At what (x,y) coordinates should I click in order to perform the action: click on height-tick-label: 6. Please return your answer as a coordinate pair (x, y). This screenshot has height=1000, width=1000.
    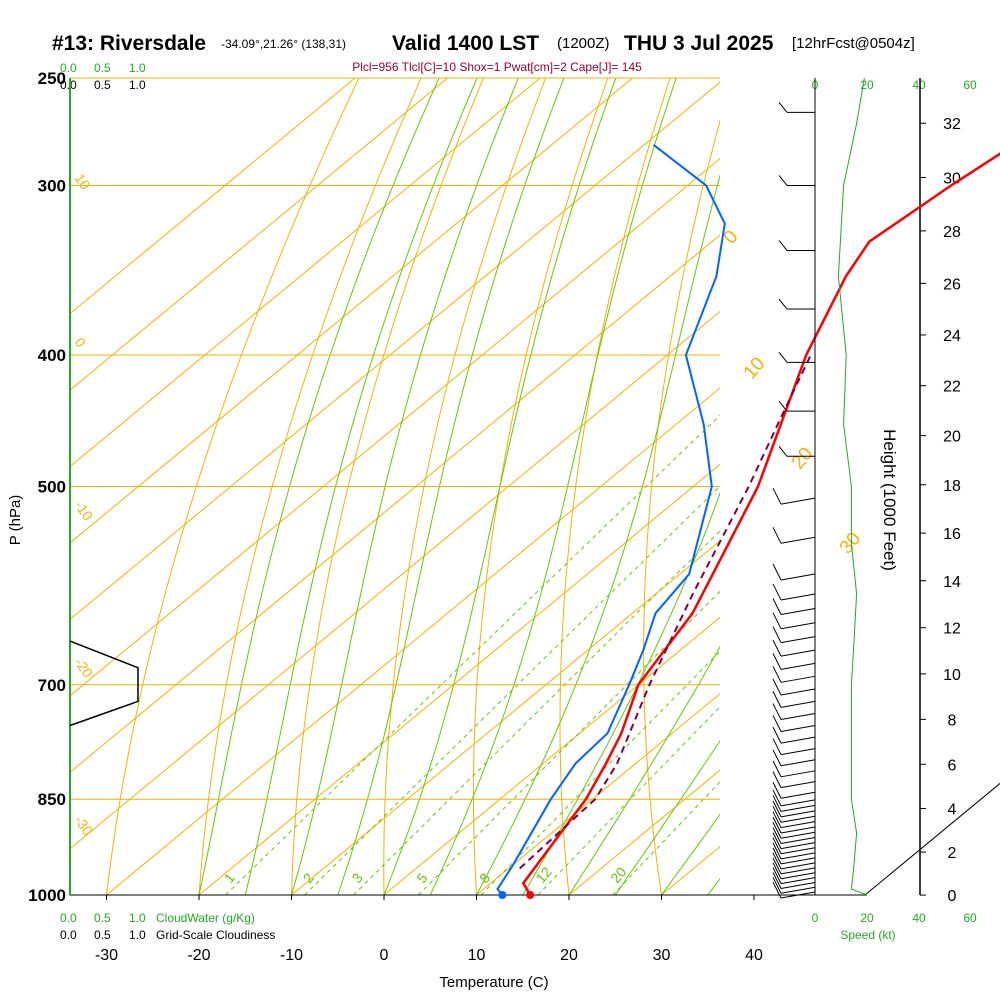
    Looking at the image, I should click on (952, 765).